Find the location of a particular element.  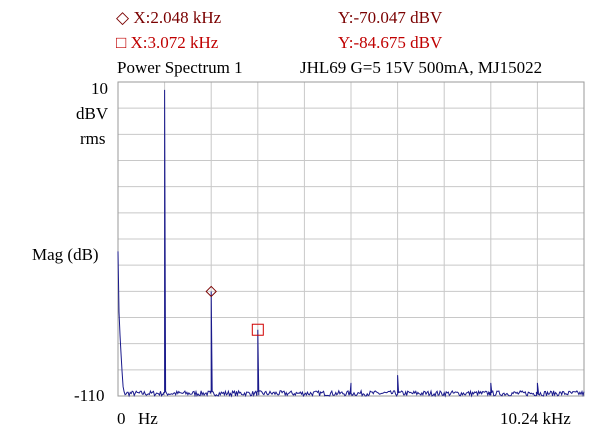

x-axis-right-label: 10.24 kHz is located at coordinates (535, 418).